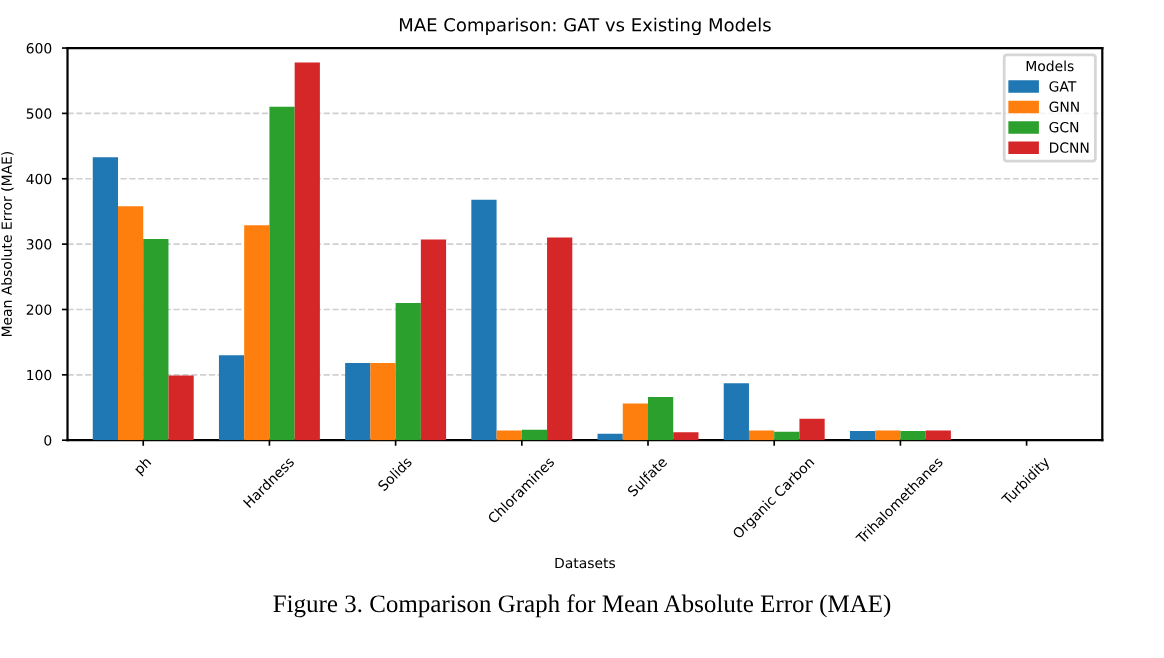 The width and height of the screenshot is (1164, 658). Describe the element at coordinates (585, 26) in the screenshot. I see `chart-title: MAE Comparison: GAT vs Existing Models` at that location.